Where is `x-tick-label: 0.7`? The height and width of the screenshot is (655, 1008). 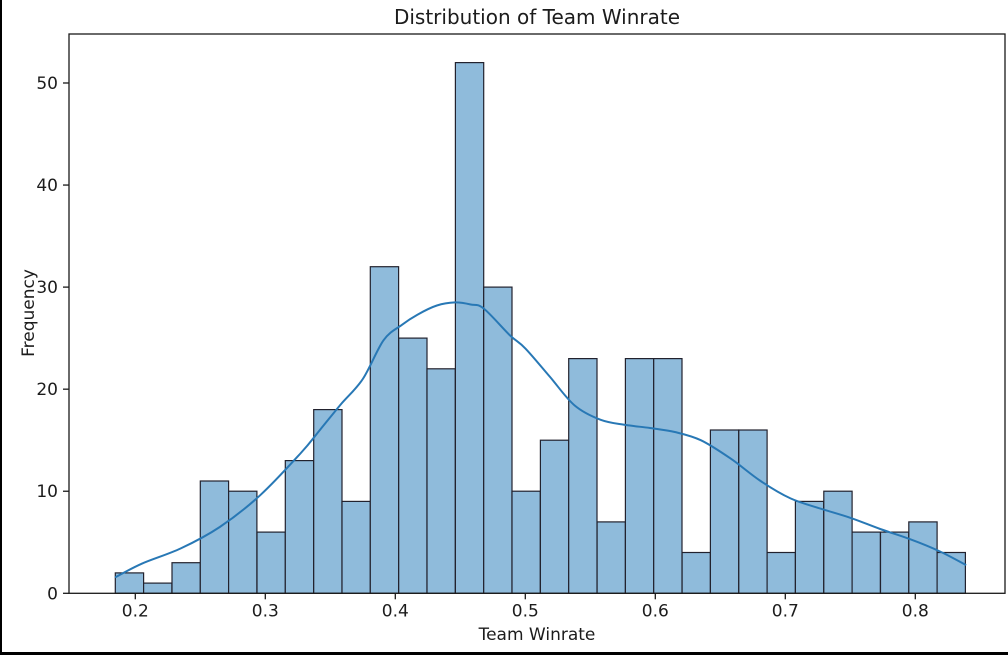 x-tick-label: 0.7 is located at coordinates (785, 612).